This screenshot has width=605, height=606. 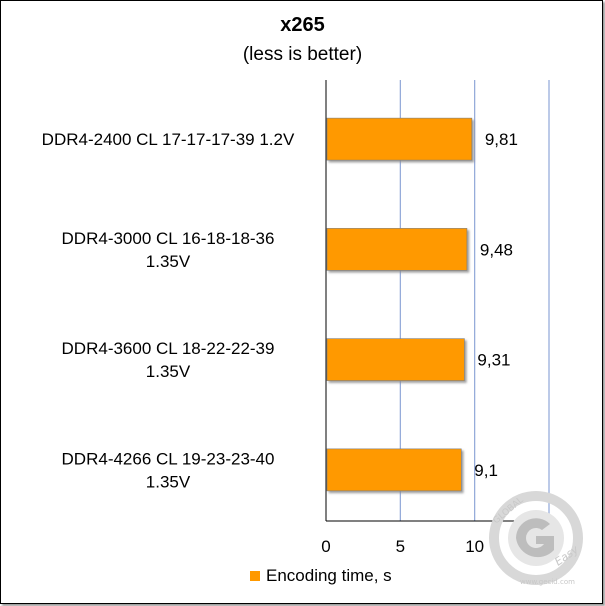 What do you see at coordinates (536, 538) in the screenshot?
I see `gecid-watermark-logo: GLOBAL Easy www.gecid.com` at bounding box center [536, 538].